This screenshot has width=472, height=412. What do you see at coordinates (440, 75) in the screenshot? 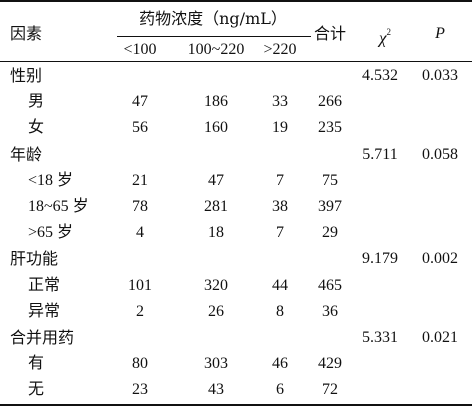
I see `group-p: 0.033` at bounding box center [440, 75].